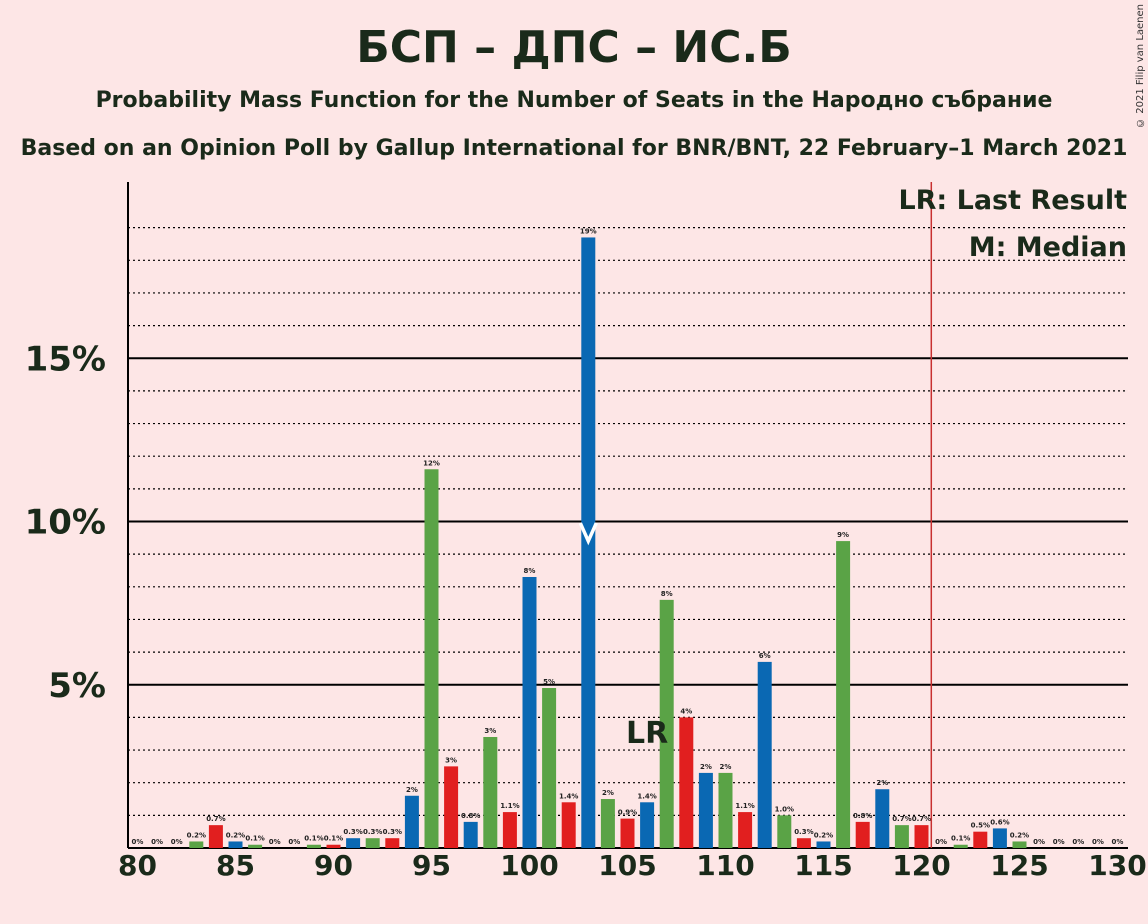  What do you see at coordinates (1039, 842) in the screenshot?
I see `bar-label-seat-126: 0%` at bounding box center [1039, 842].